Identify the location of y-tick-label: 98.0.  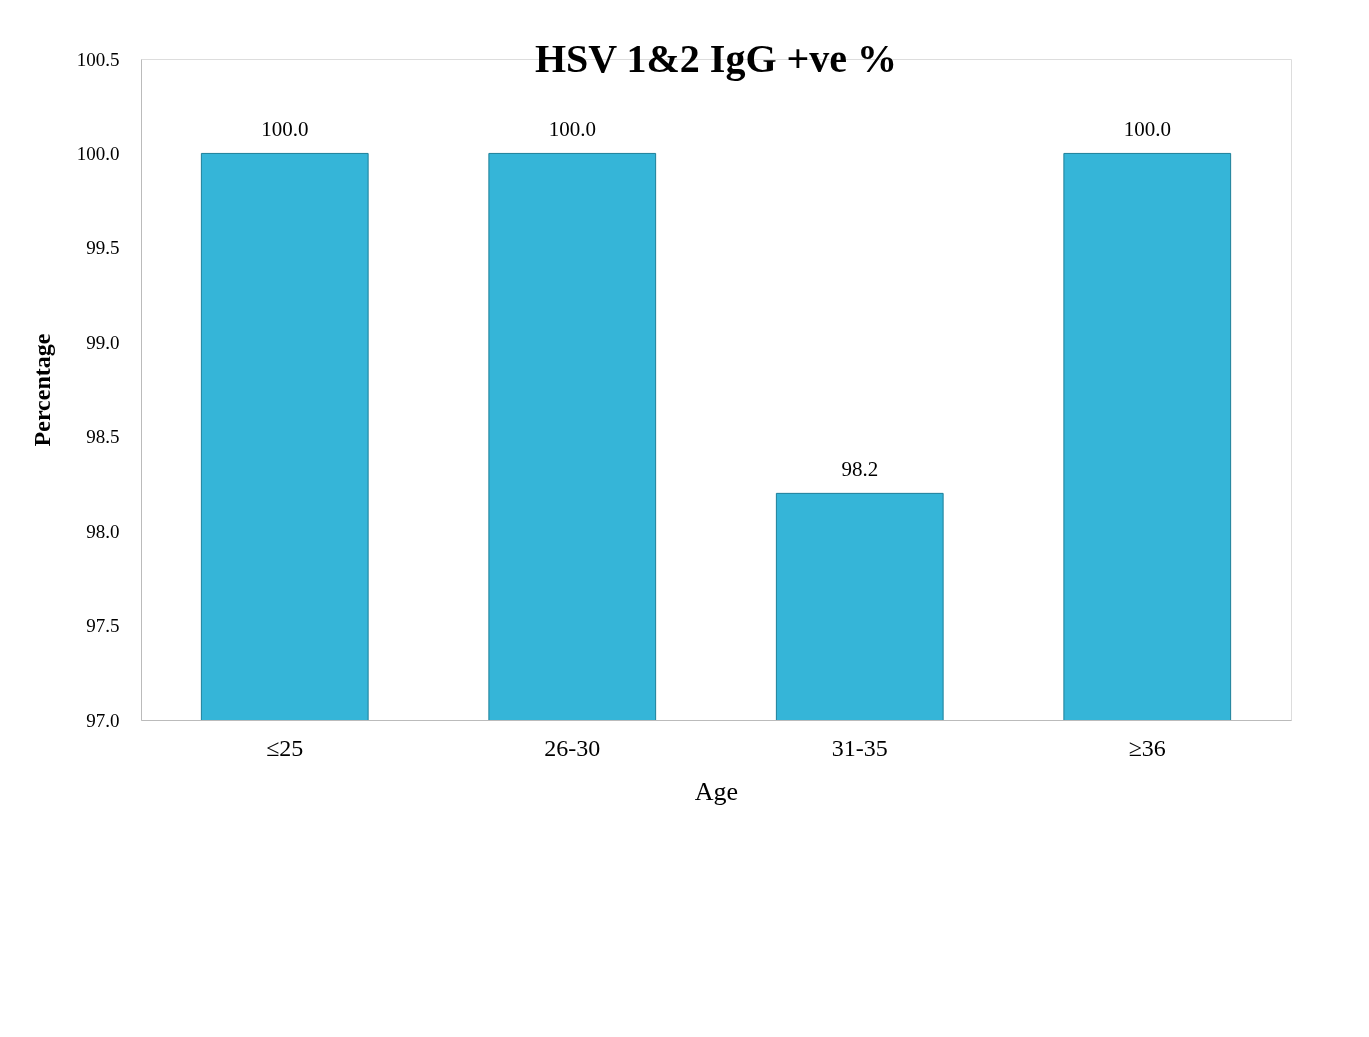
(103, 531).